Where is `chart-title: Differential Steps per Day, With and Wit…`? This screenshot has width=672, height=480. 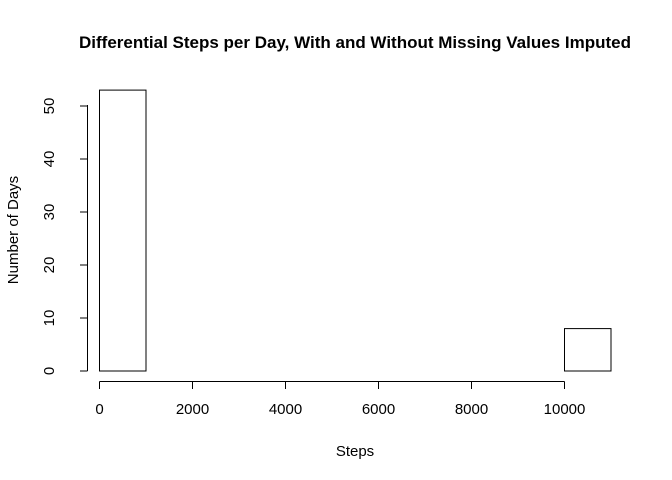 chart-title: Differential Steps per Day, With and Wit… is located at coordinates (355, 42).